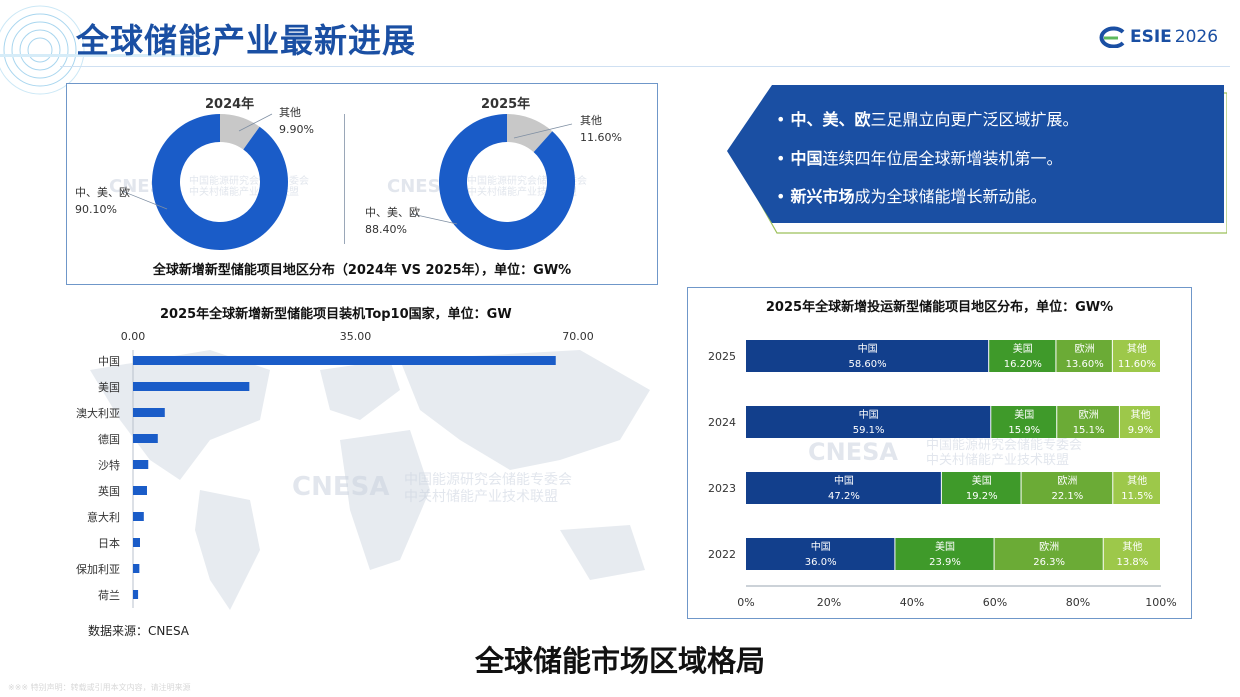 The image size is (1240, 697). What do you see at coordinates (911, 196) in the screenshot?
I see `highlight-item: • 新兴市场成为全球储能增长新动能。` at bounding box center [911, 196].